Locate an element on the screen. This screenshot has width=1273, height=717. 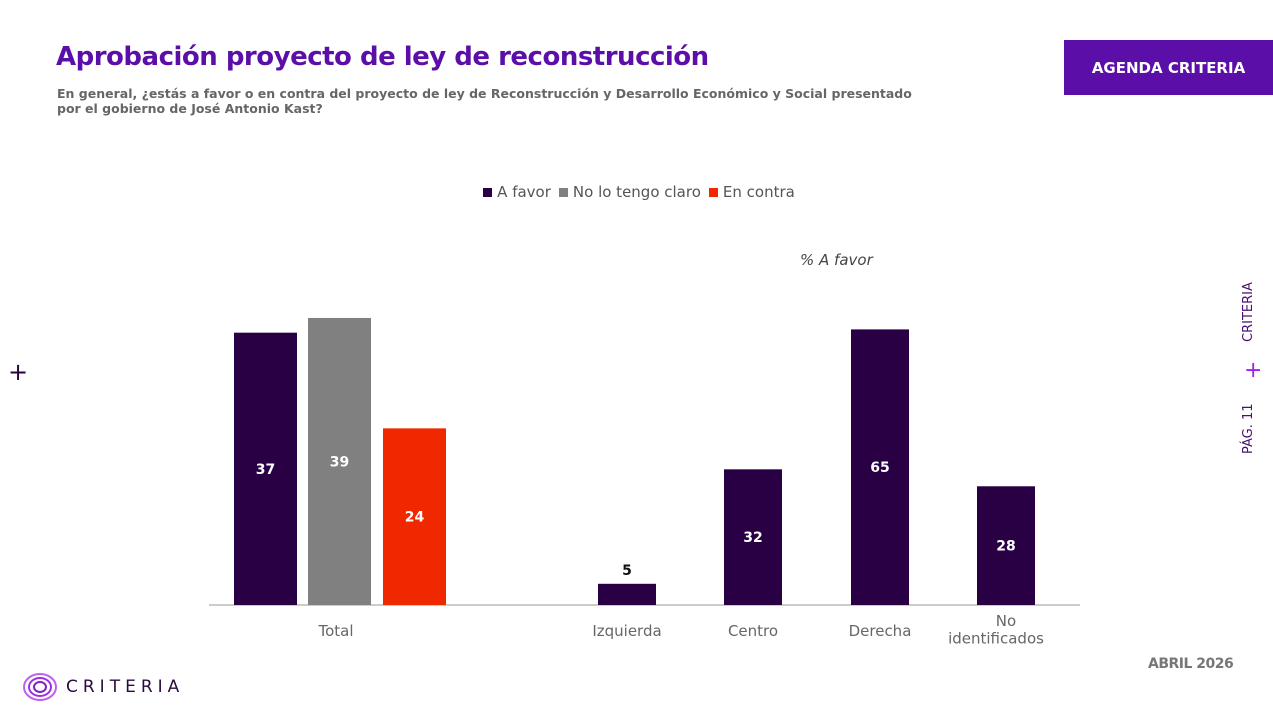
data-label: 28 is located at coordinates (1005, 547).